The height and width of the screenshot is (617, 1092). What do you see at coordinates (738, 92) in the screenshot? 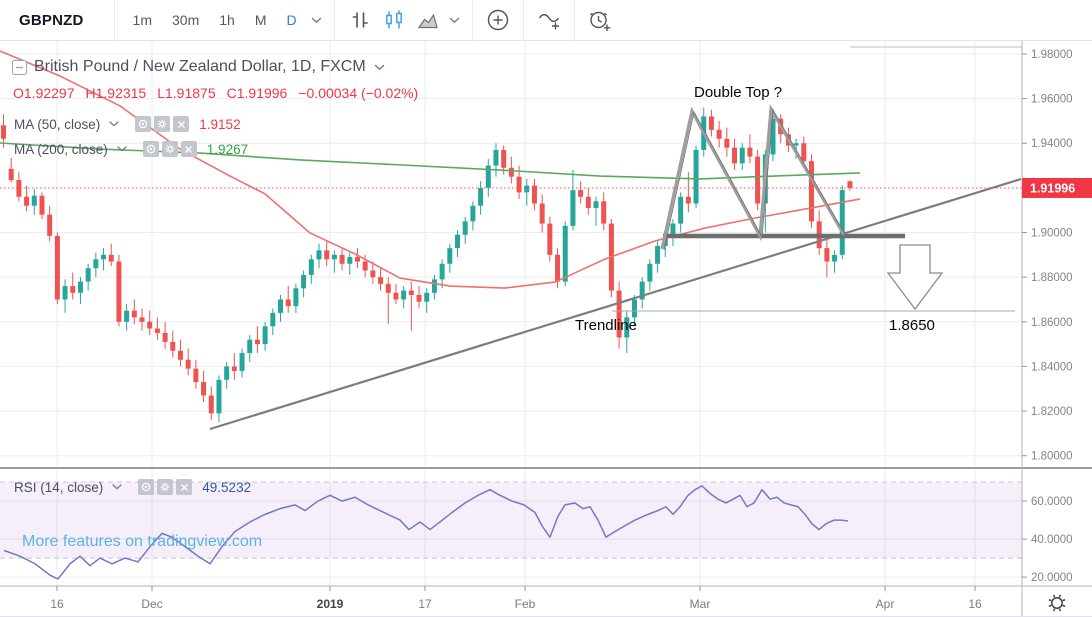
I see `double-top-annotation: Double Top ?` at bounding box center [738, 92].